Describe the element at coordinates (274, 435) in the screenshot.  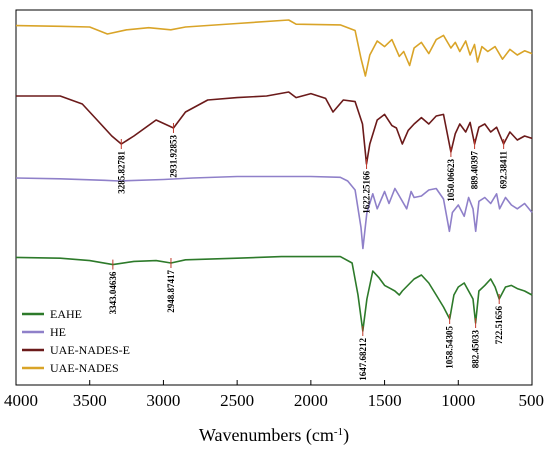
I see `x-axis-title: Wavenumbers (cm-1)` at that location.